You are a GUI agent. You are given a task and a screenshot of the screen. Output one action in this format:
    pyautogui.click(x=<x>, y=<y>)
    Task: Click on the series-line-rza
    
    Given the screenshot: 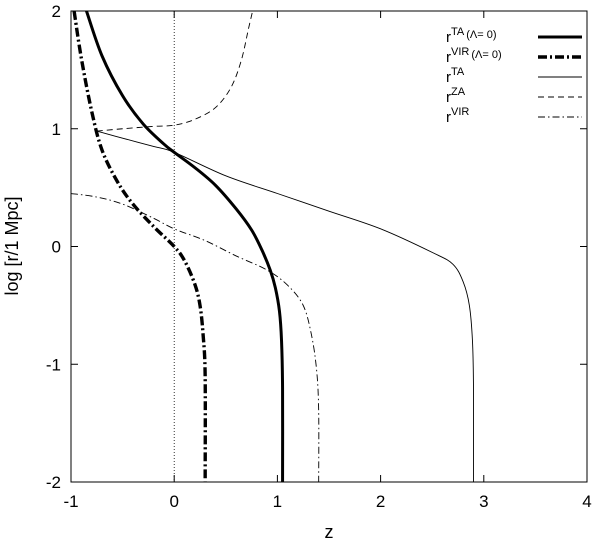 What is the action you would take?
    pyautogui.click(x=175, y=71)
    